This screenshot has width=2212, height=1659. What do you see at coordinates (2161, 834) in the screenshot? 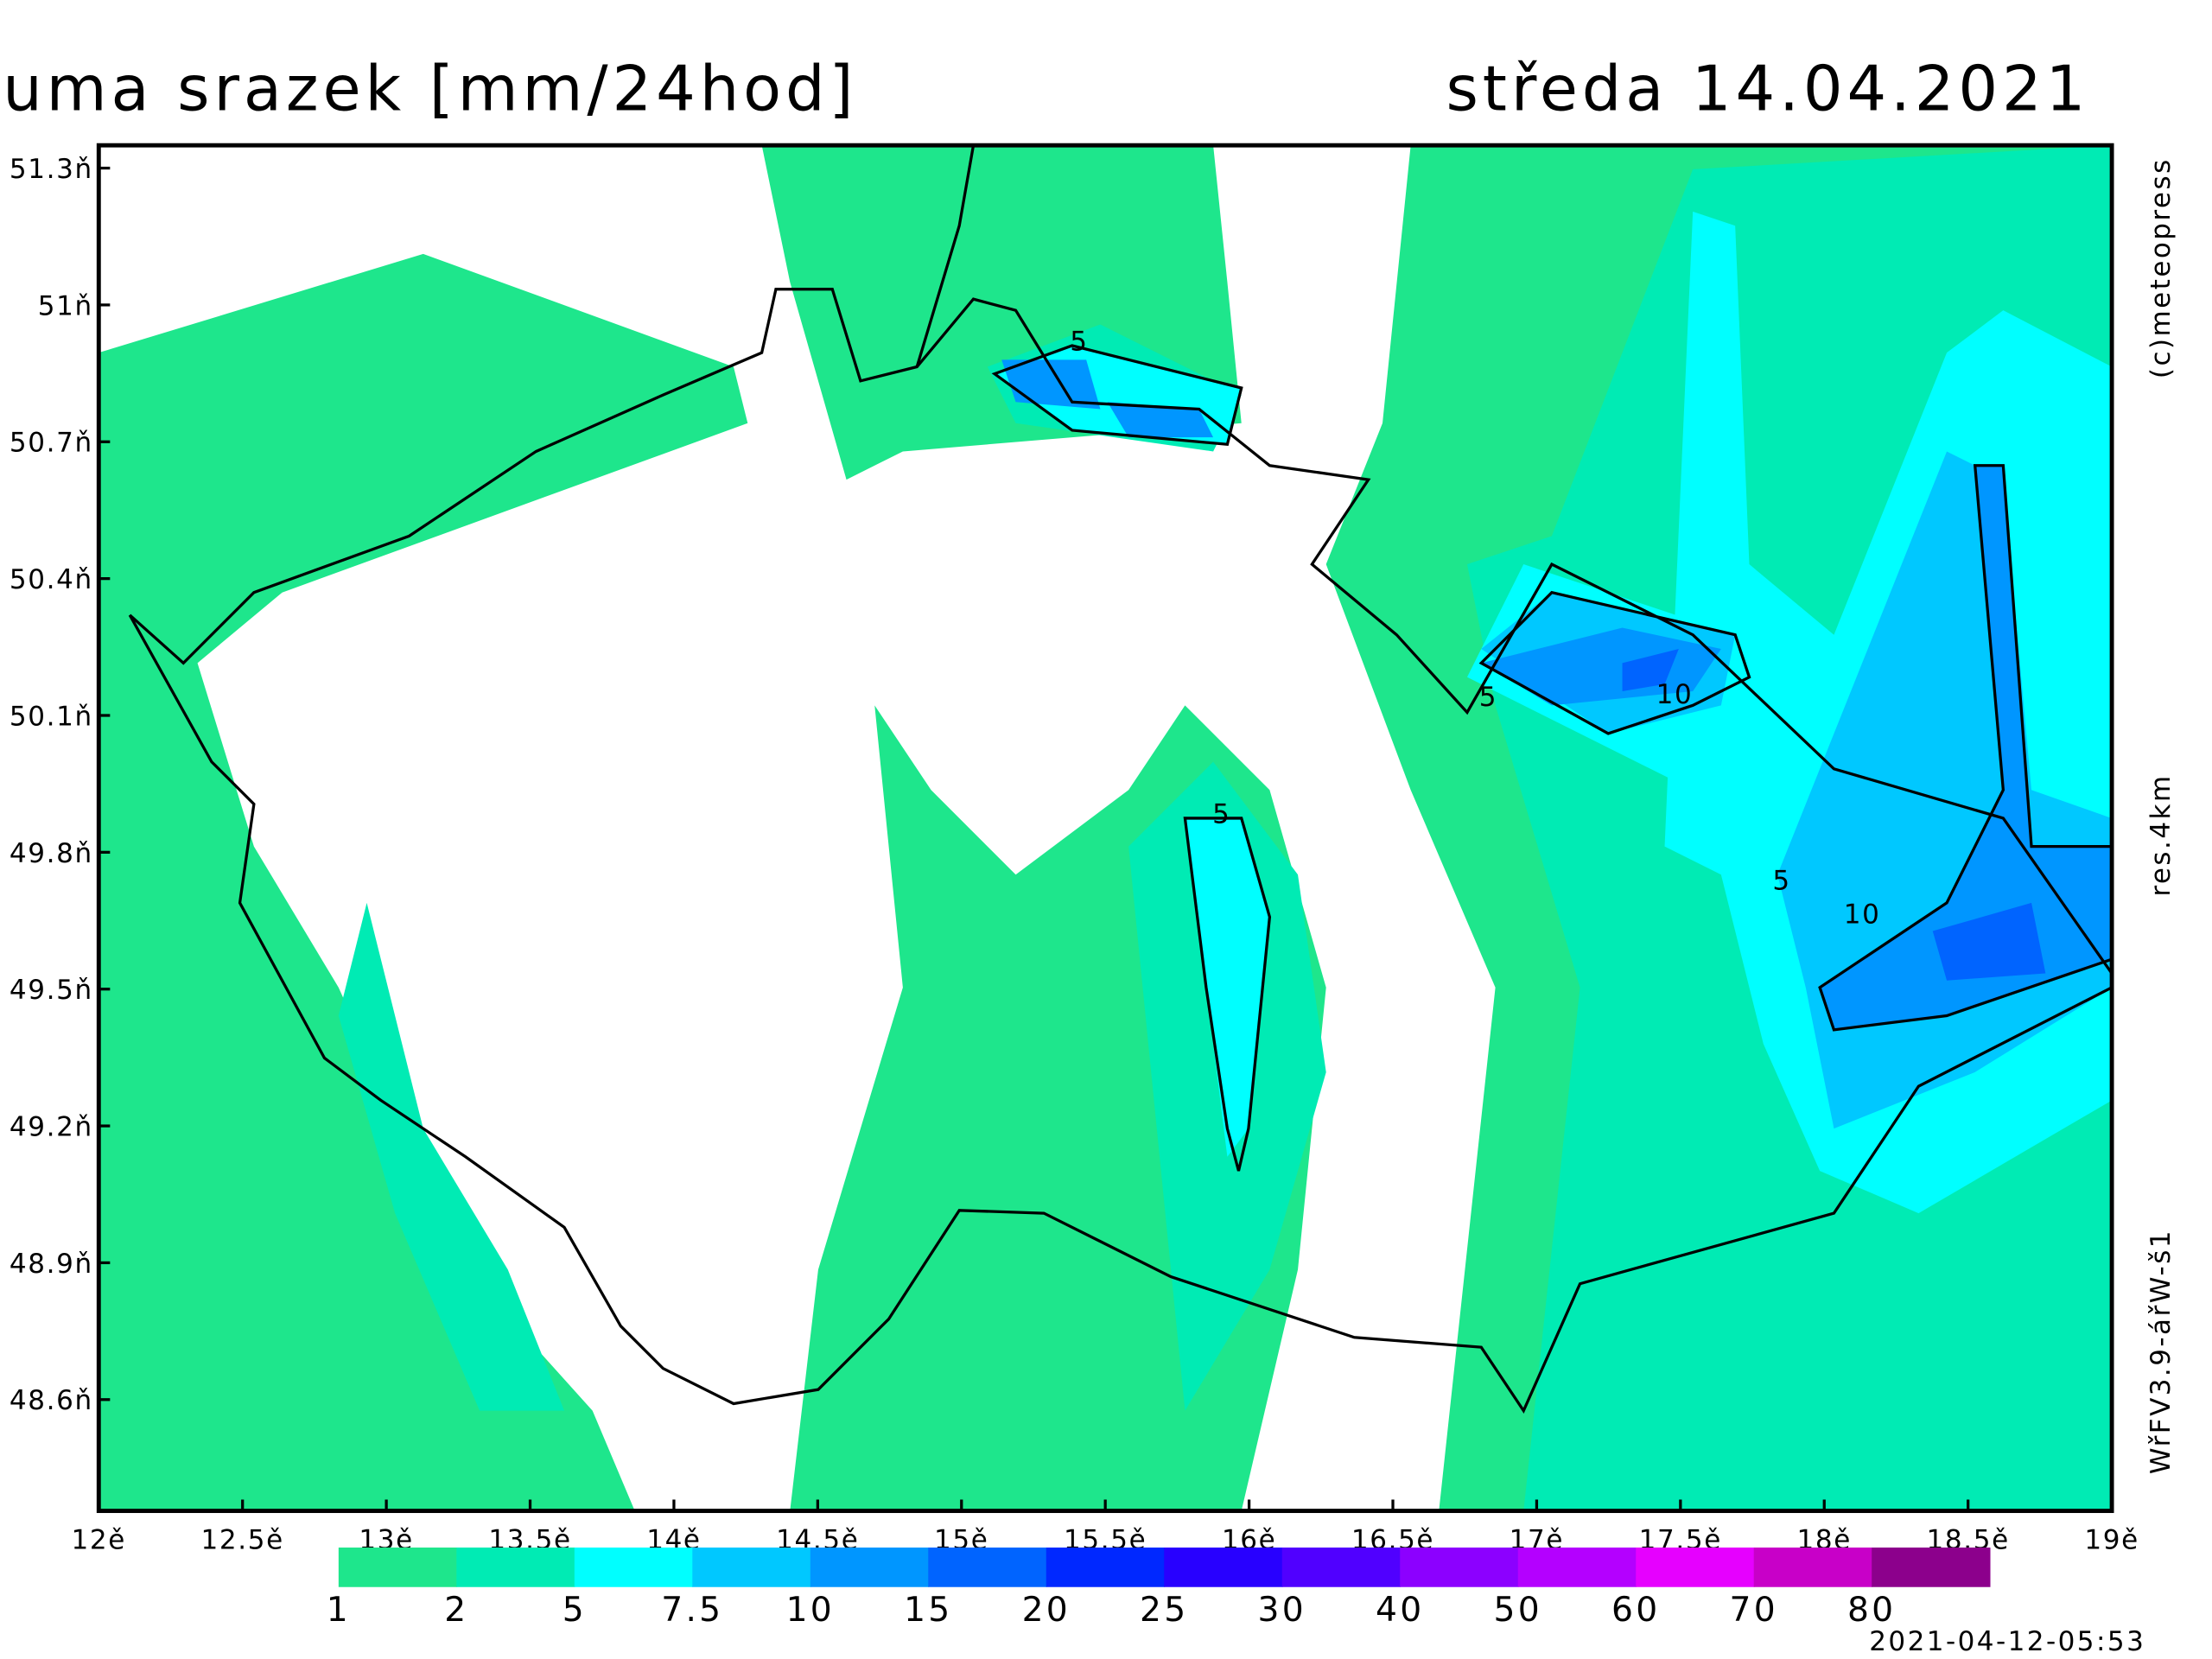
I see `resolution: res.4km` at bounding box center [2161, 834].